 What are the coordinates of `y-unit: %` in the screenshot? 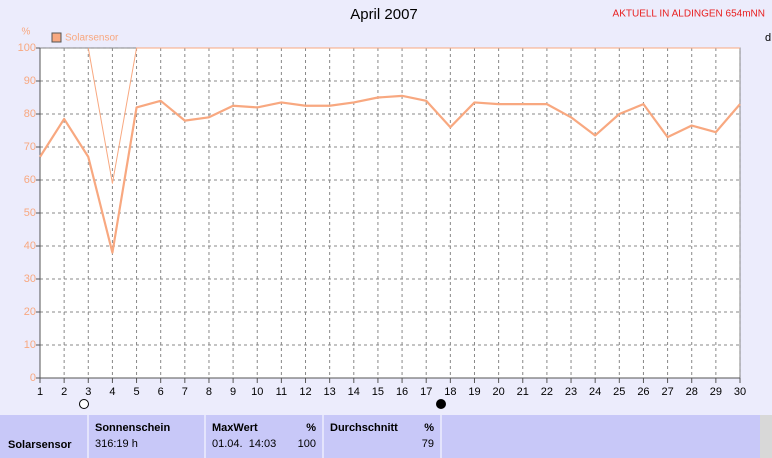 It's located at (26, 32).